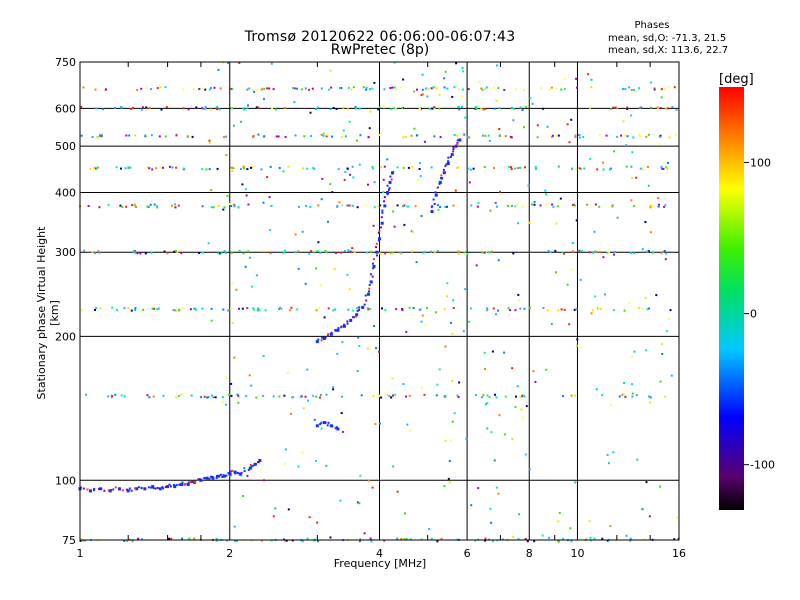 The width and height of the screenshot is (800, 600). What do you see at coordinates (65, 62) in the screenshot?
I see `y-tick-label: 750` at bounding box center [65, 62].